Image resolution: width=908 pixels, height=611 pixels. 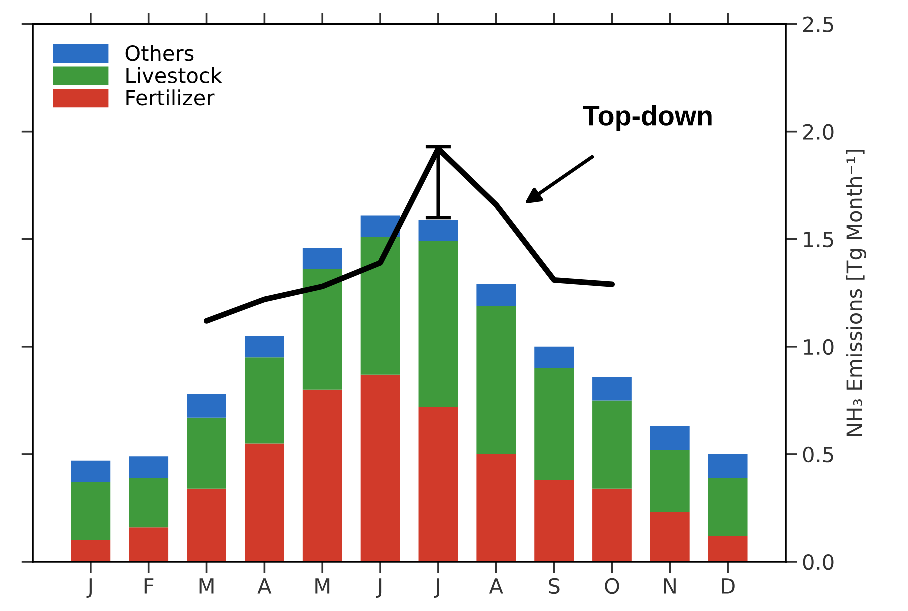 I want to click on x-tick-label: F, so click(x=149, y=586).